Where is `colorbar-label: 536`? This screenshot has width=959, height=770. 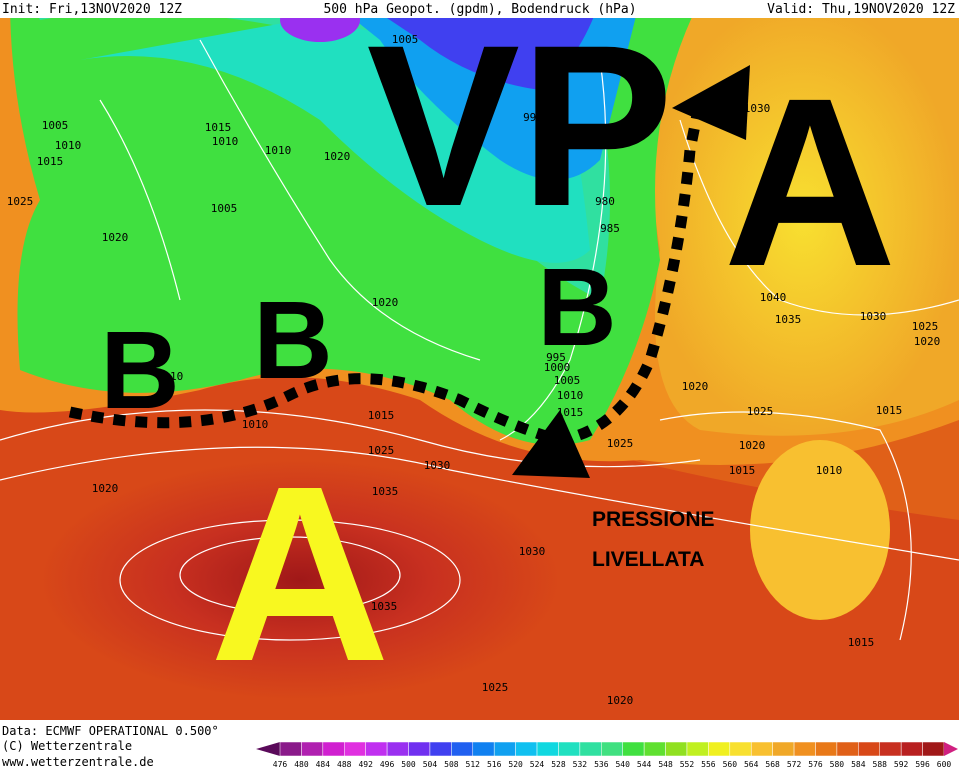 colorbar-label: 536 is located at coordinates (601, 764).